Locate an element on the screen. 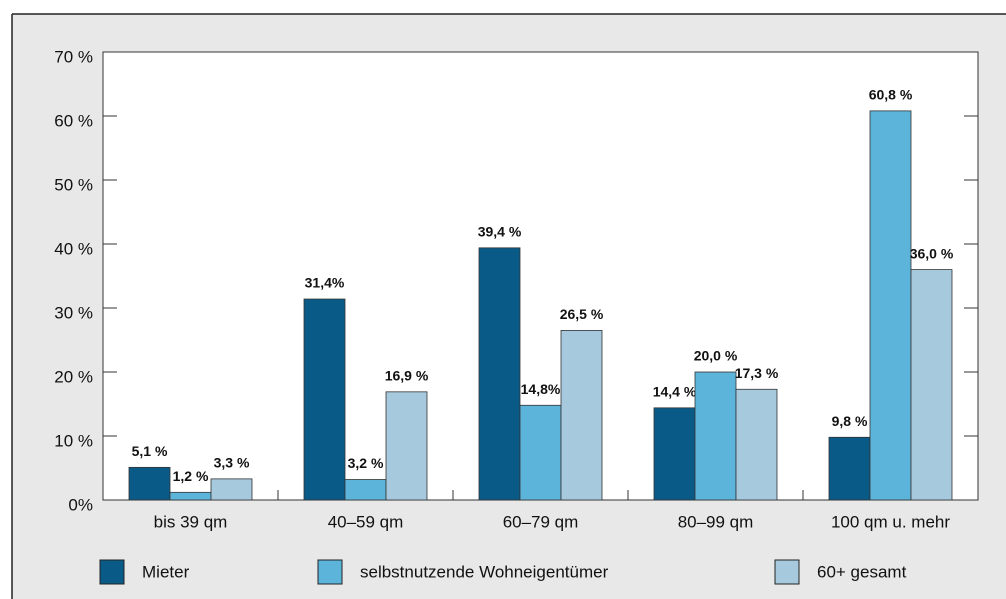 Image resolution: width=1006 pixels, height=599 pixels. y-tick-label: 20 % is located at coordinates (73, 376).